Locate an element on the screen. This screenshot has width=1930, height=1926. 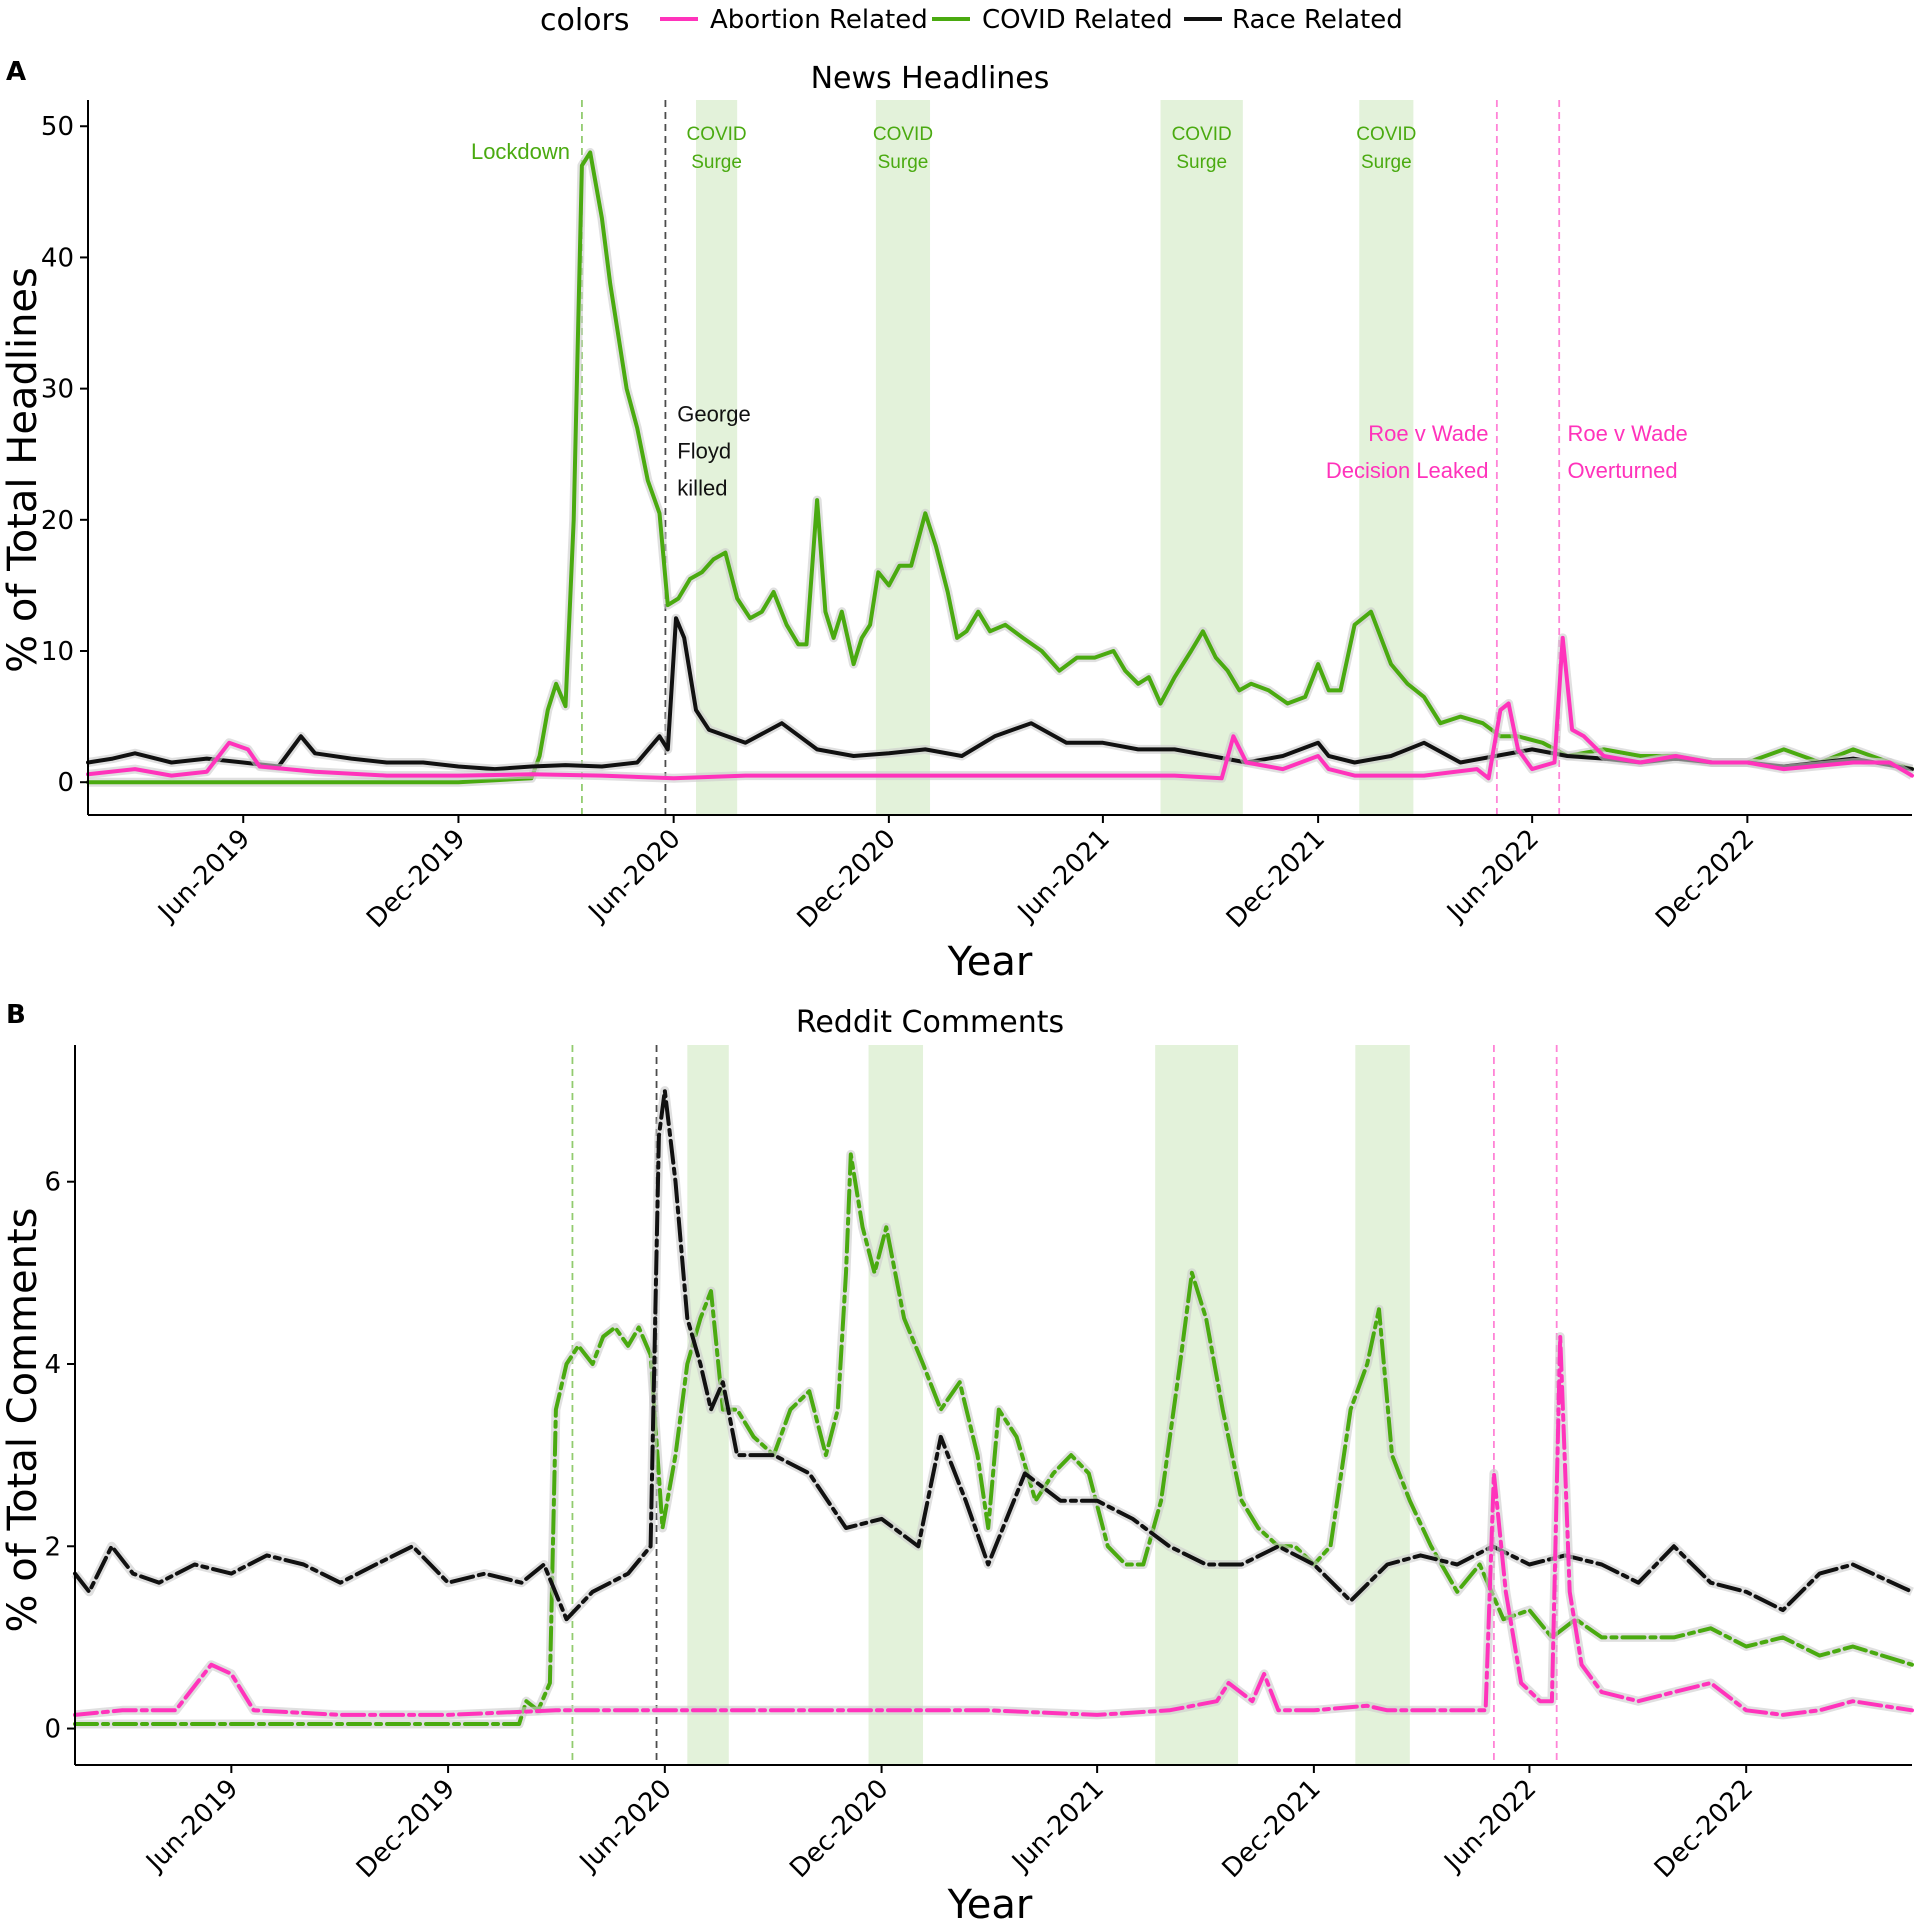
event-annotation: Overturned is located at coordinates (1623, 470).